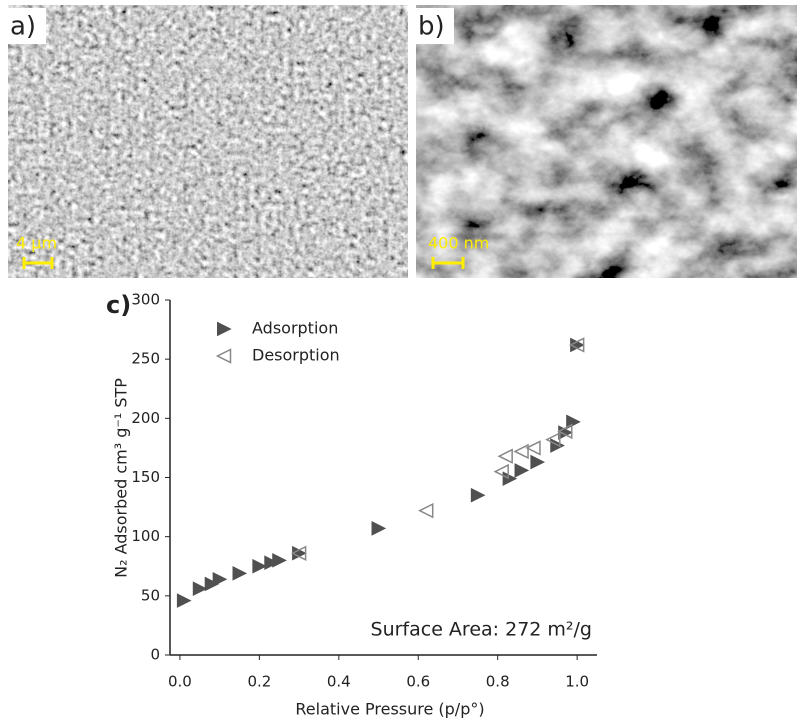 Image resolution: width=803 pixels, height=726 pixels. Describe the element at coordinates (180, 682) in the screenshot. I see `x-tick-label: 0.0` at that location.